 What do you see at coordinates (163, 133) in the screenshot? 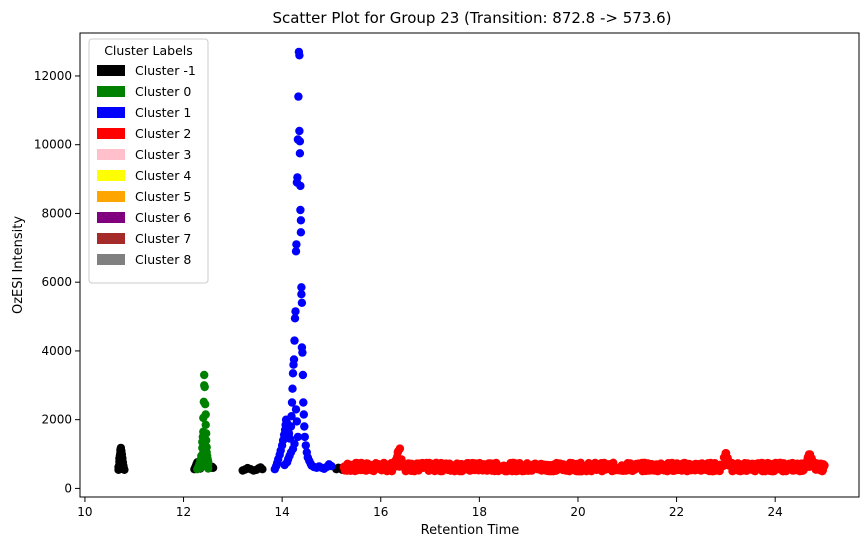
I see `legend-label: Cluster 2` at bounding box center [163, 133].